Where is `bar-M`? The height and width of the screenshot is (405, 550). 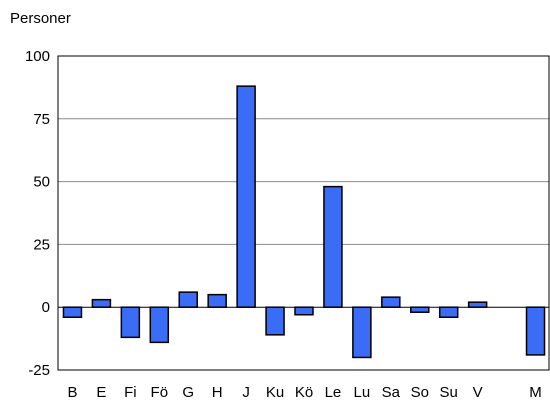 bar-M is located at coordinates (535, 331).